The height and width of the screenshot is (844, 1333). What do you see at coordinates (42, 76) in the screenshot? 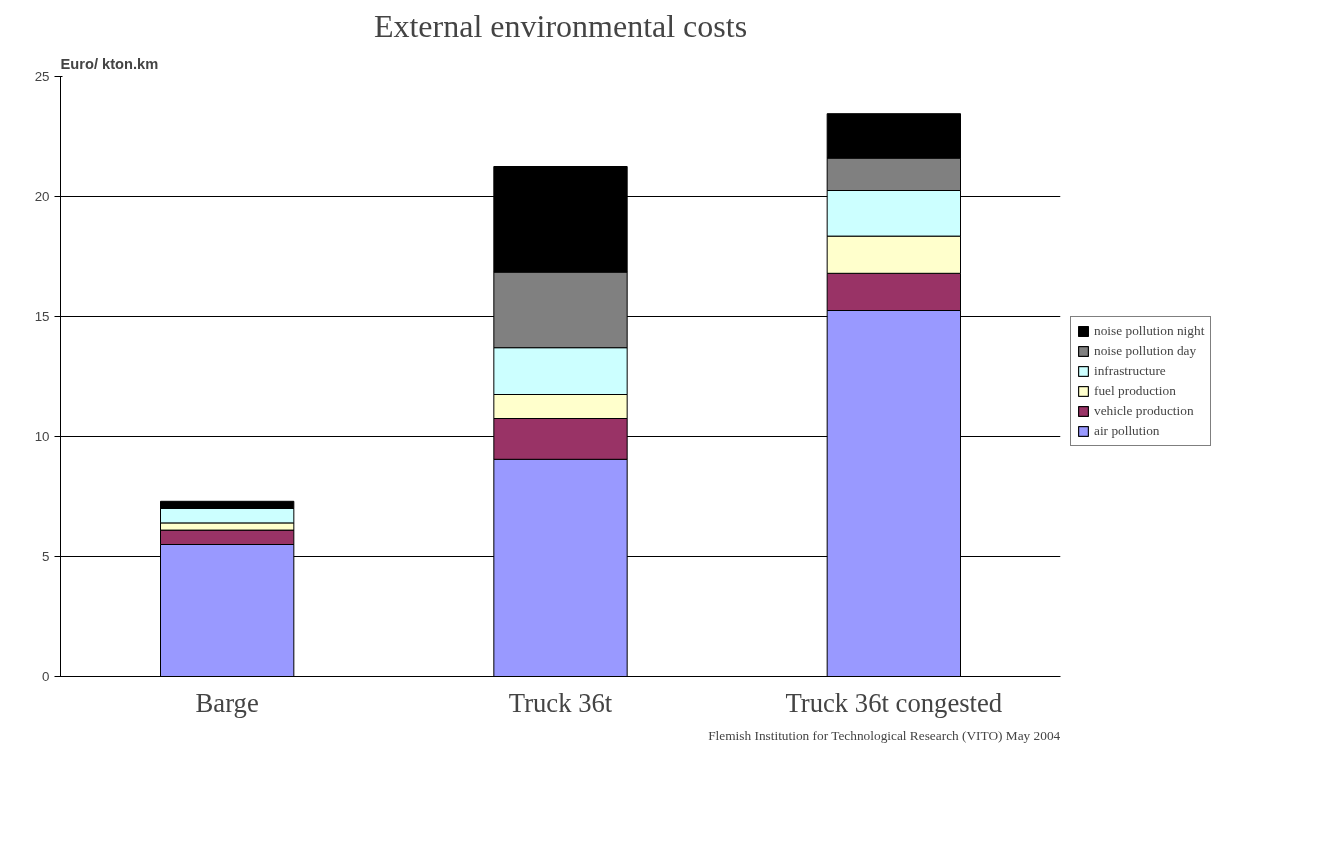
I see `y-tick-label: 25` at bounding box center [42, 76].